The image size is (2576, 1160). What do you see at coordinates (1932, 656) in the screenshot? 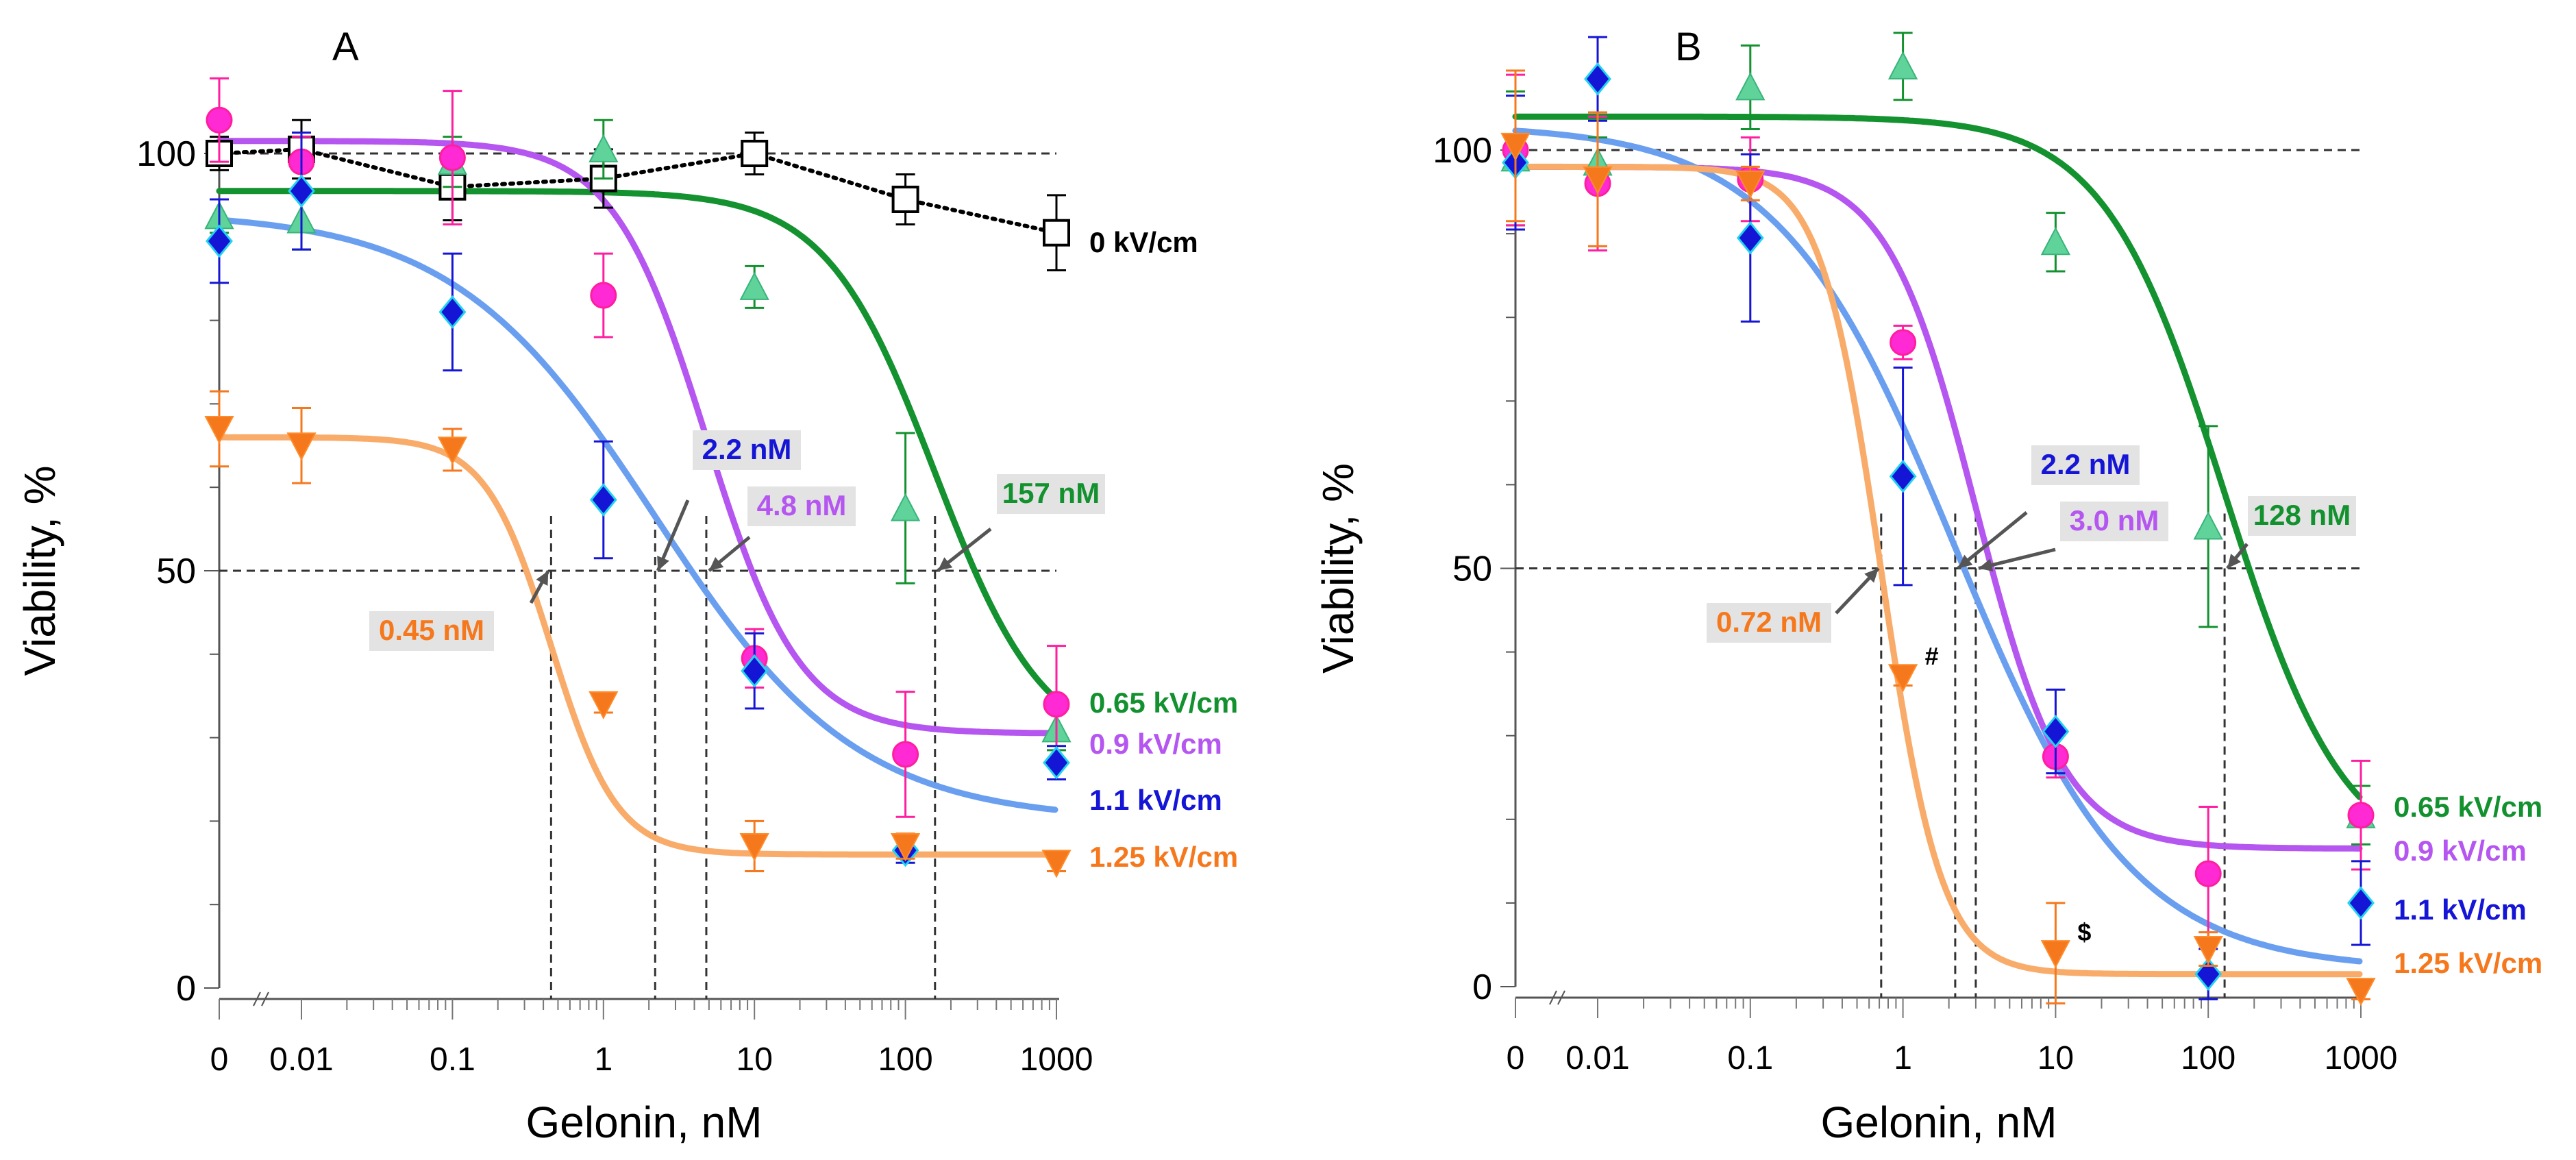
I see `significance-symbol: #` at bounding box center [1932, 656].